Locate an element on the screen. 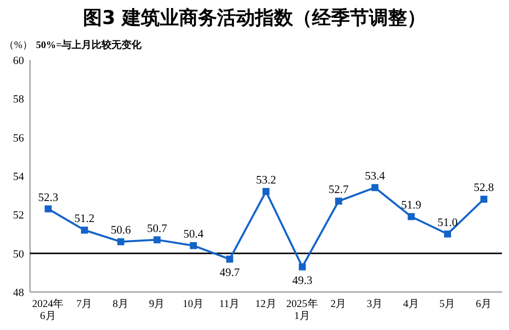  data-label: 51.9 is located at coordinates (411, 206).